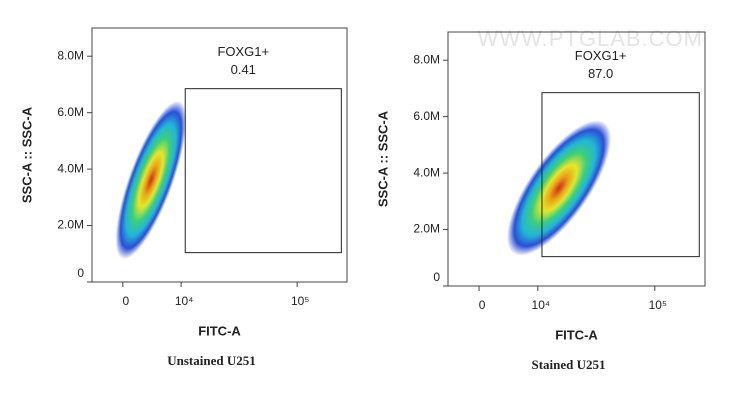 The image size is (729, 409). I want to click on gate-frequency: 87.0, so click(600, 73).